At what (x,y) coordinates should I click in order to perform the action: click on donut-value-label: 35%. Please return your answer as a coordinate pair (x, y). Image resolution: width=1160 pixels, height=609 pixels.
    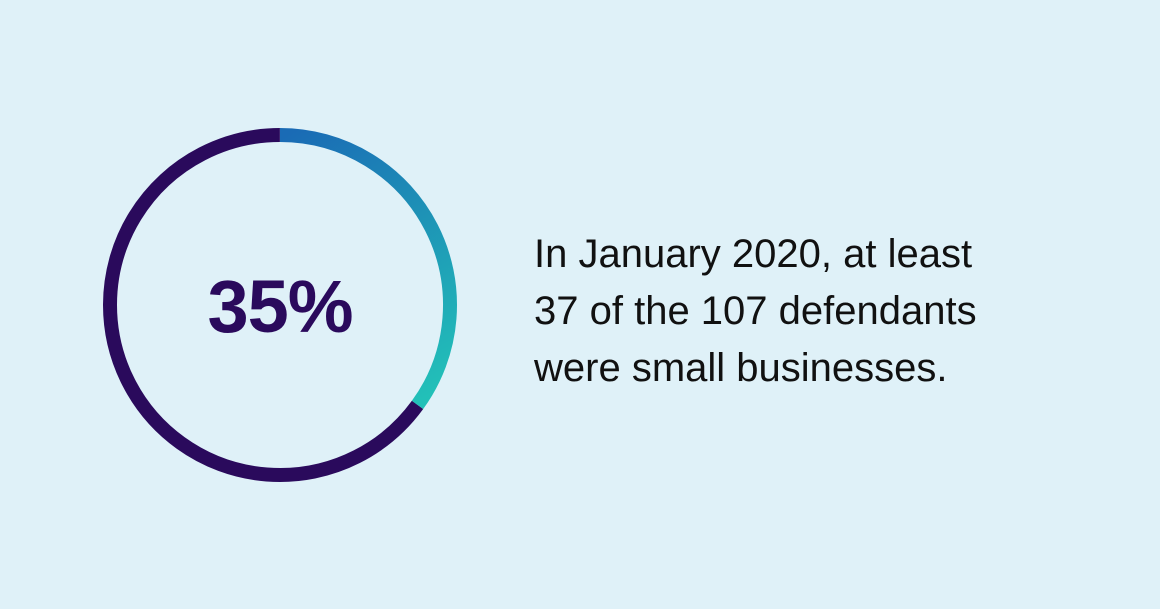
    Looking at the image, I should click on (280, 306).